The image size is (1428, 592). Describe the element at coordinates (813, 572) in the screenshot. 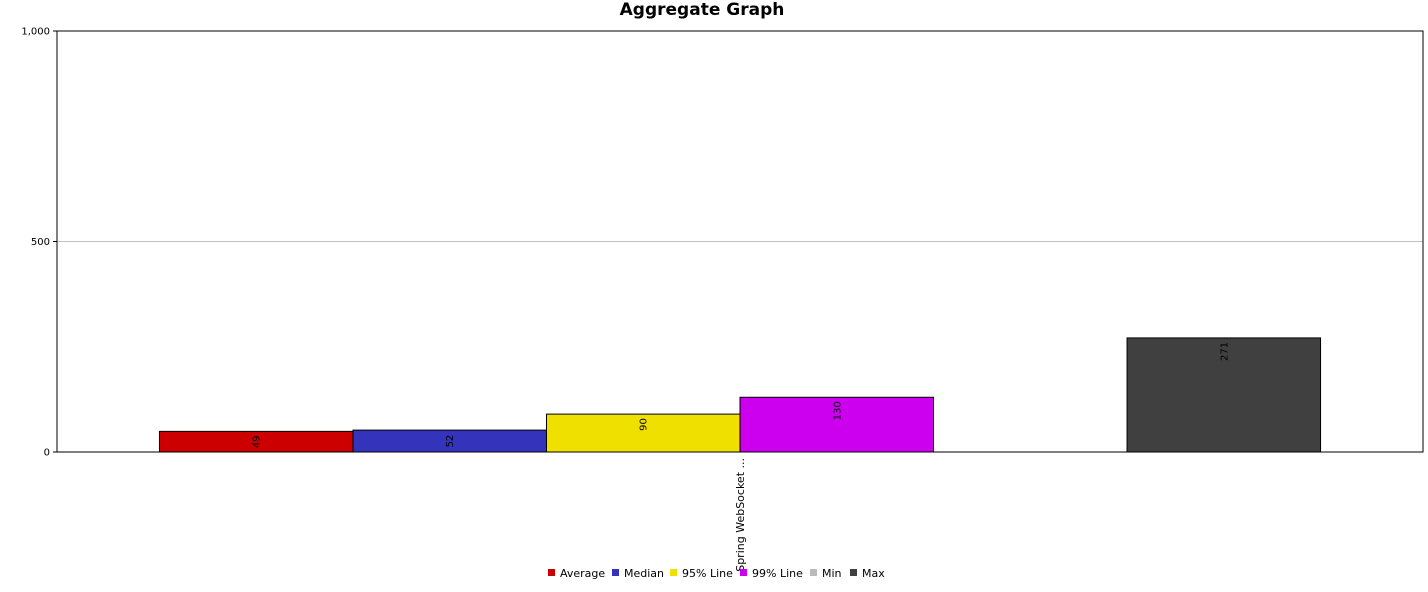

I see `legend-swatch-min` at that location.